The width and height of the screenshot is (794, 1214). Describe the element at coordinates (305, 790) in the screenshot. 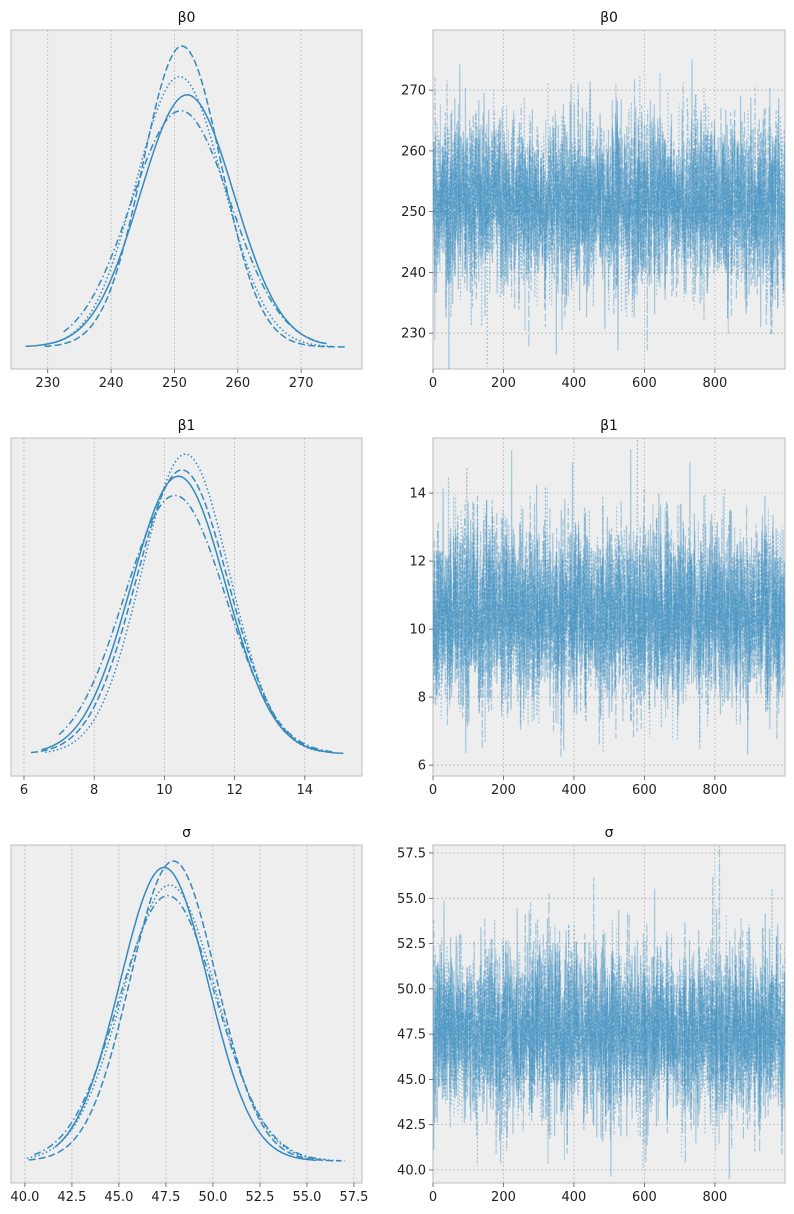

I see `x-tick-label: 14` at that location.